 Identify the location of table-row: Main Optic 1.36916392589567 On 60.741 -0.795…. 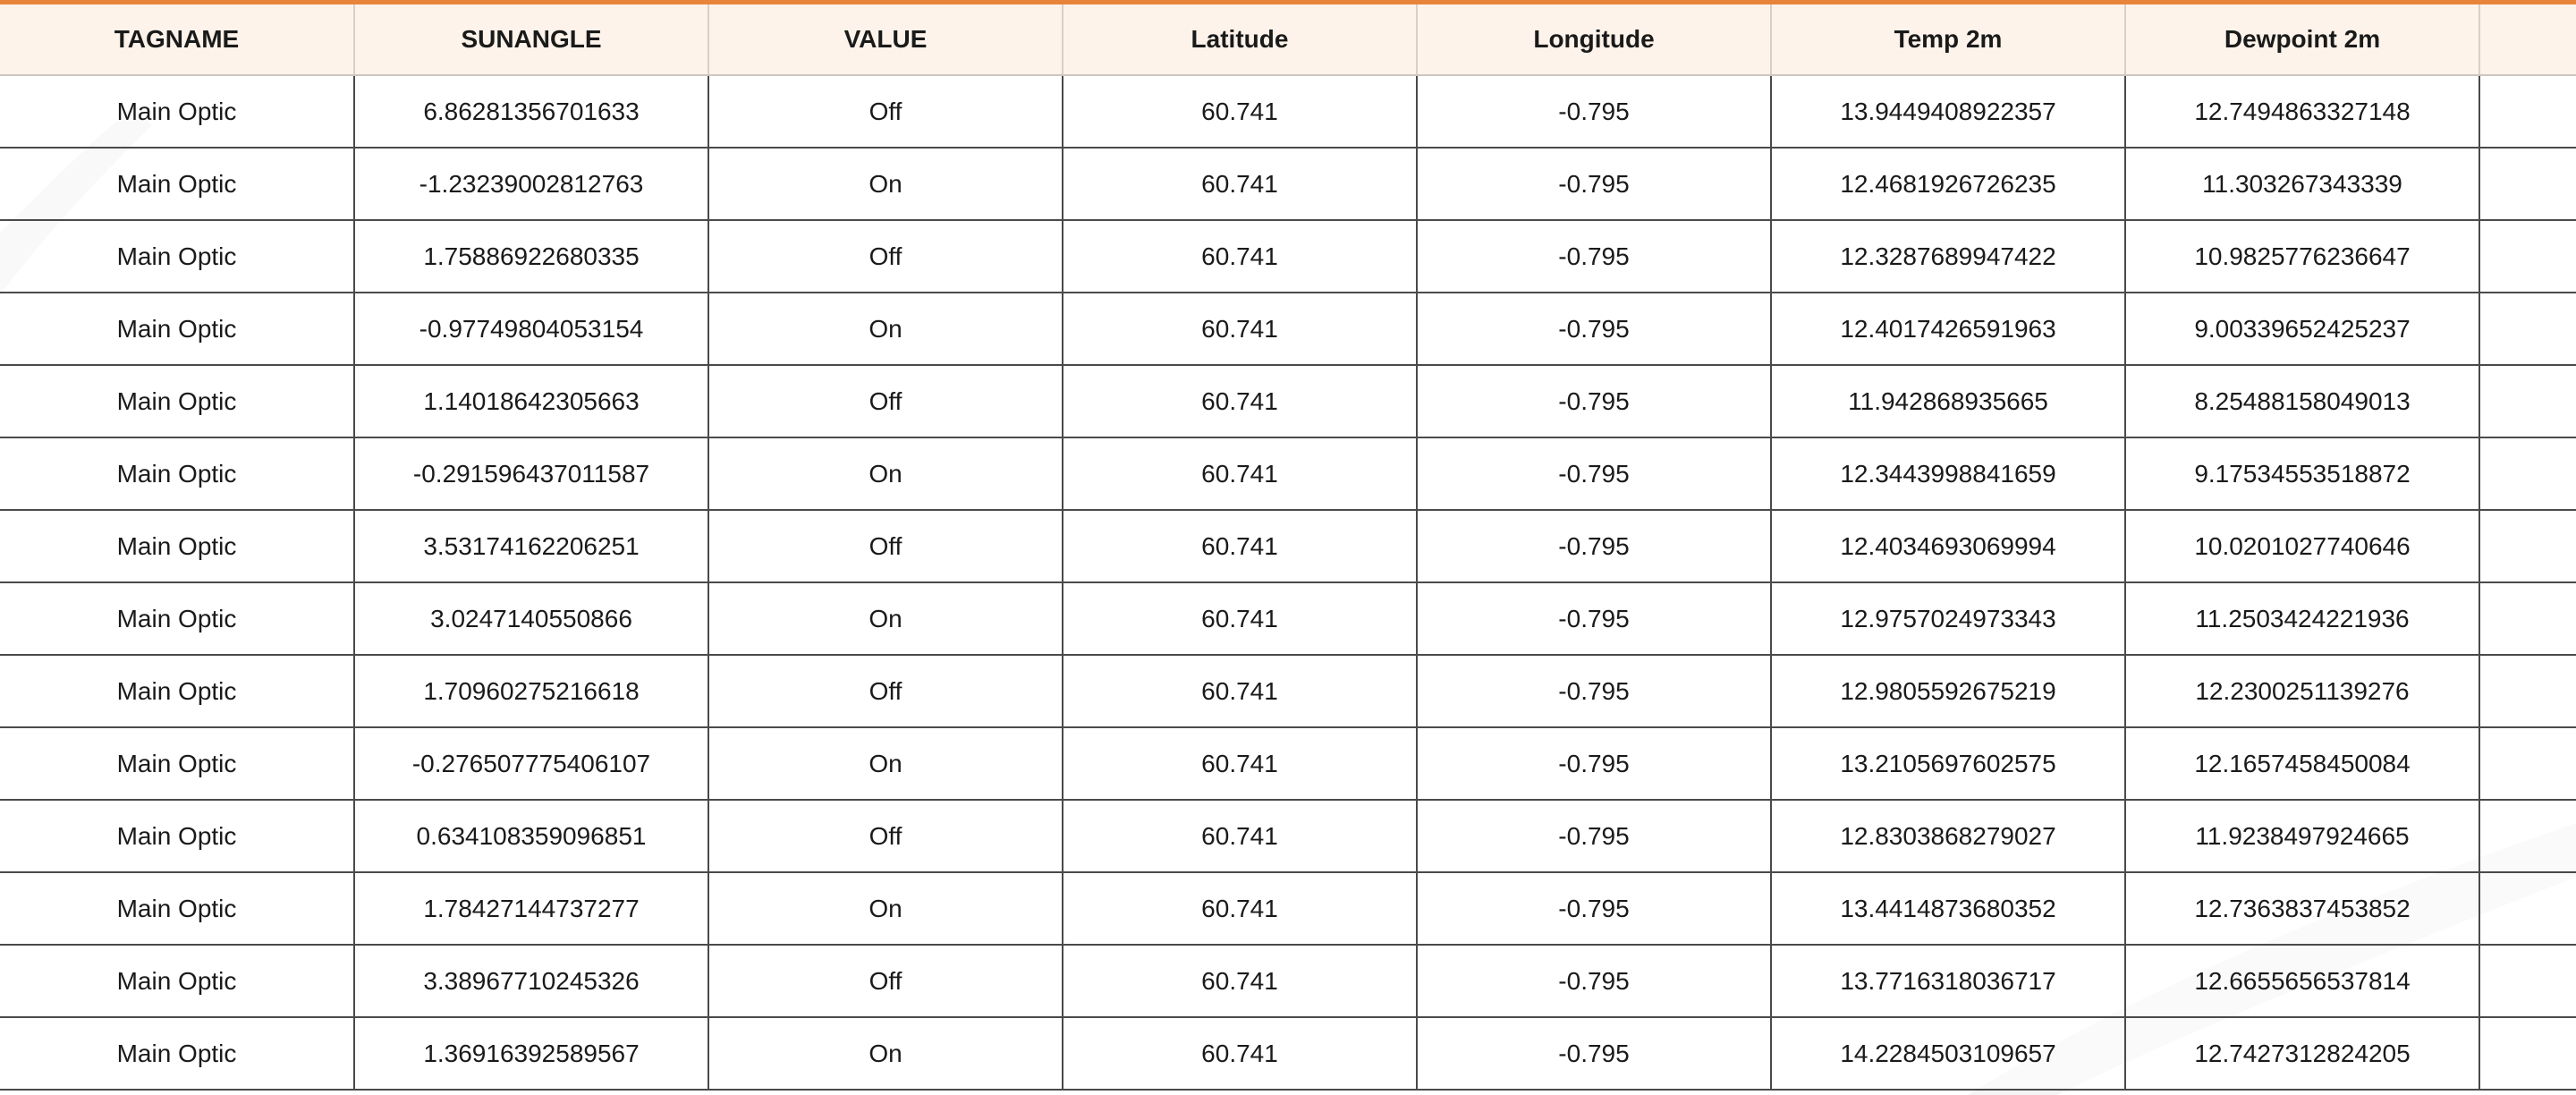
(1288, 1054).